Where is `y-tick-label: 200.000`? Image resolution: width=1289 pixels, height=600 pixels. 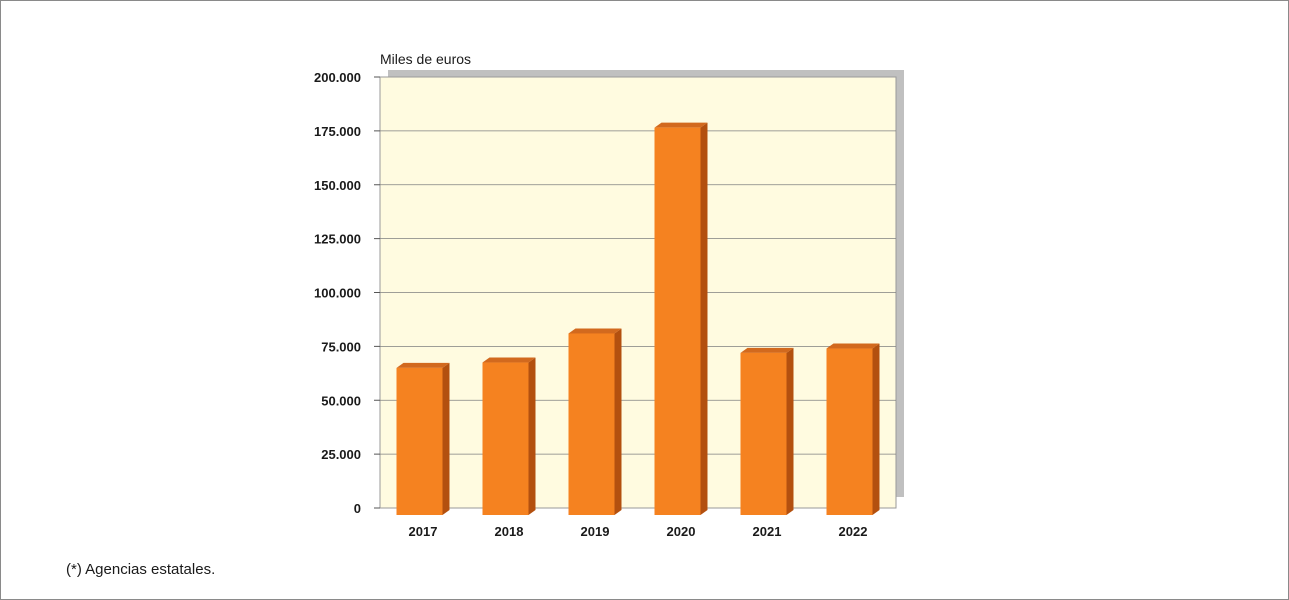
y-tick-label: 200.000 is located at coordinates (337, 77).